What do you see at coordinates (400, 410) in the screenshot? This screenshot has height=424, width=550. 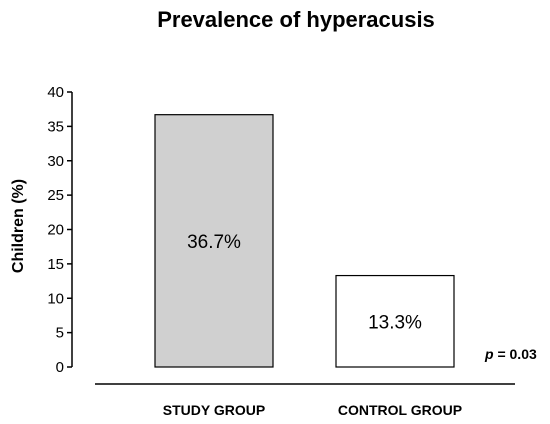 I see `x-category-label: CONTROL GROUP` at bounding box center [400, 410].